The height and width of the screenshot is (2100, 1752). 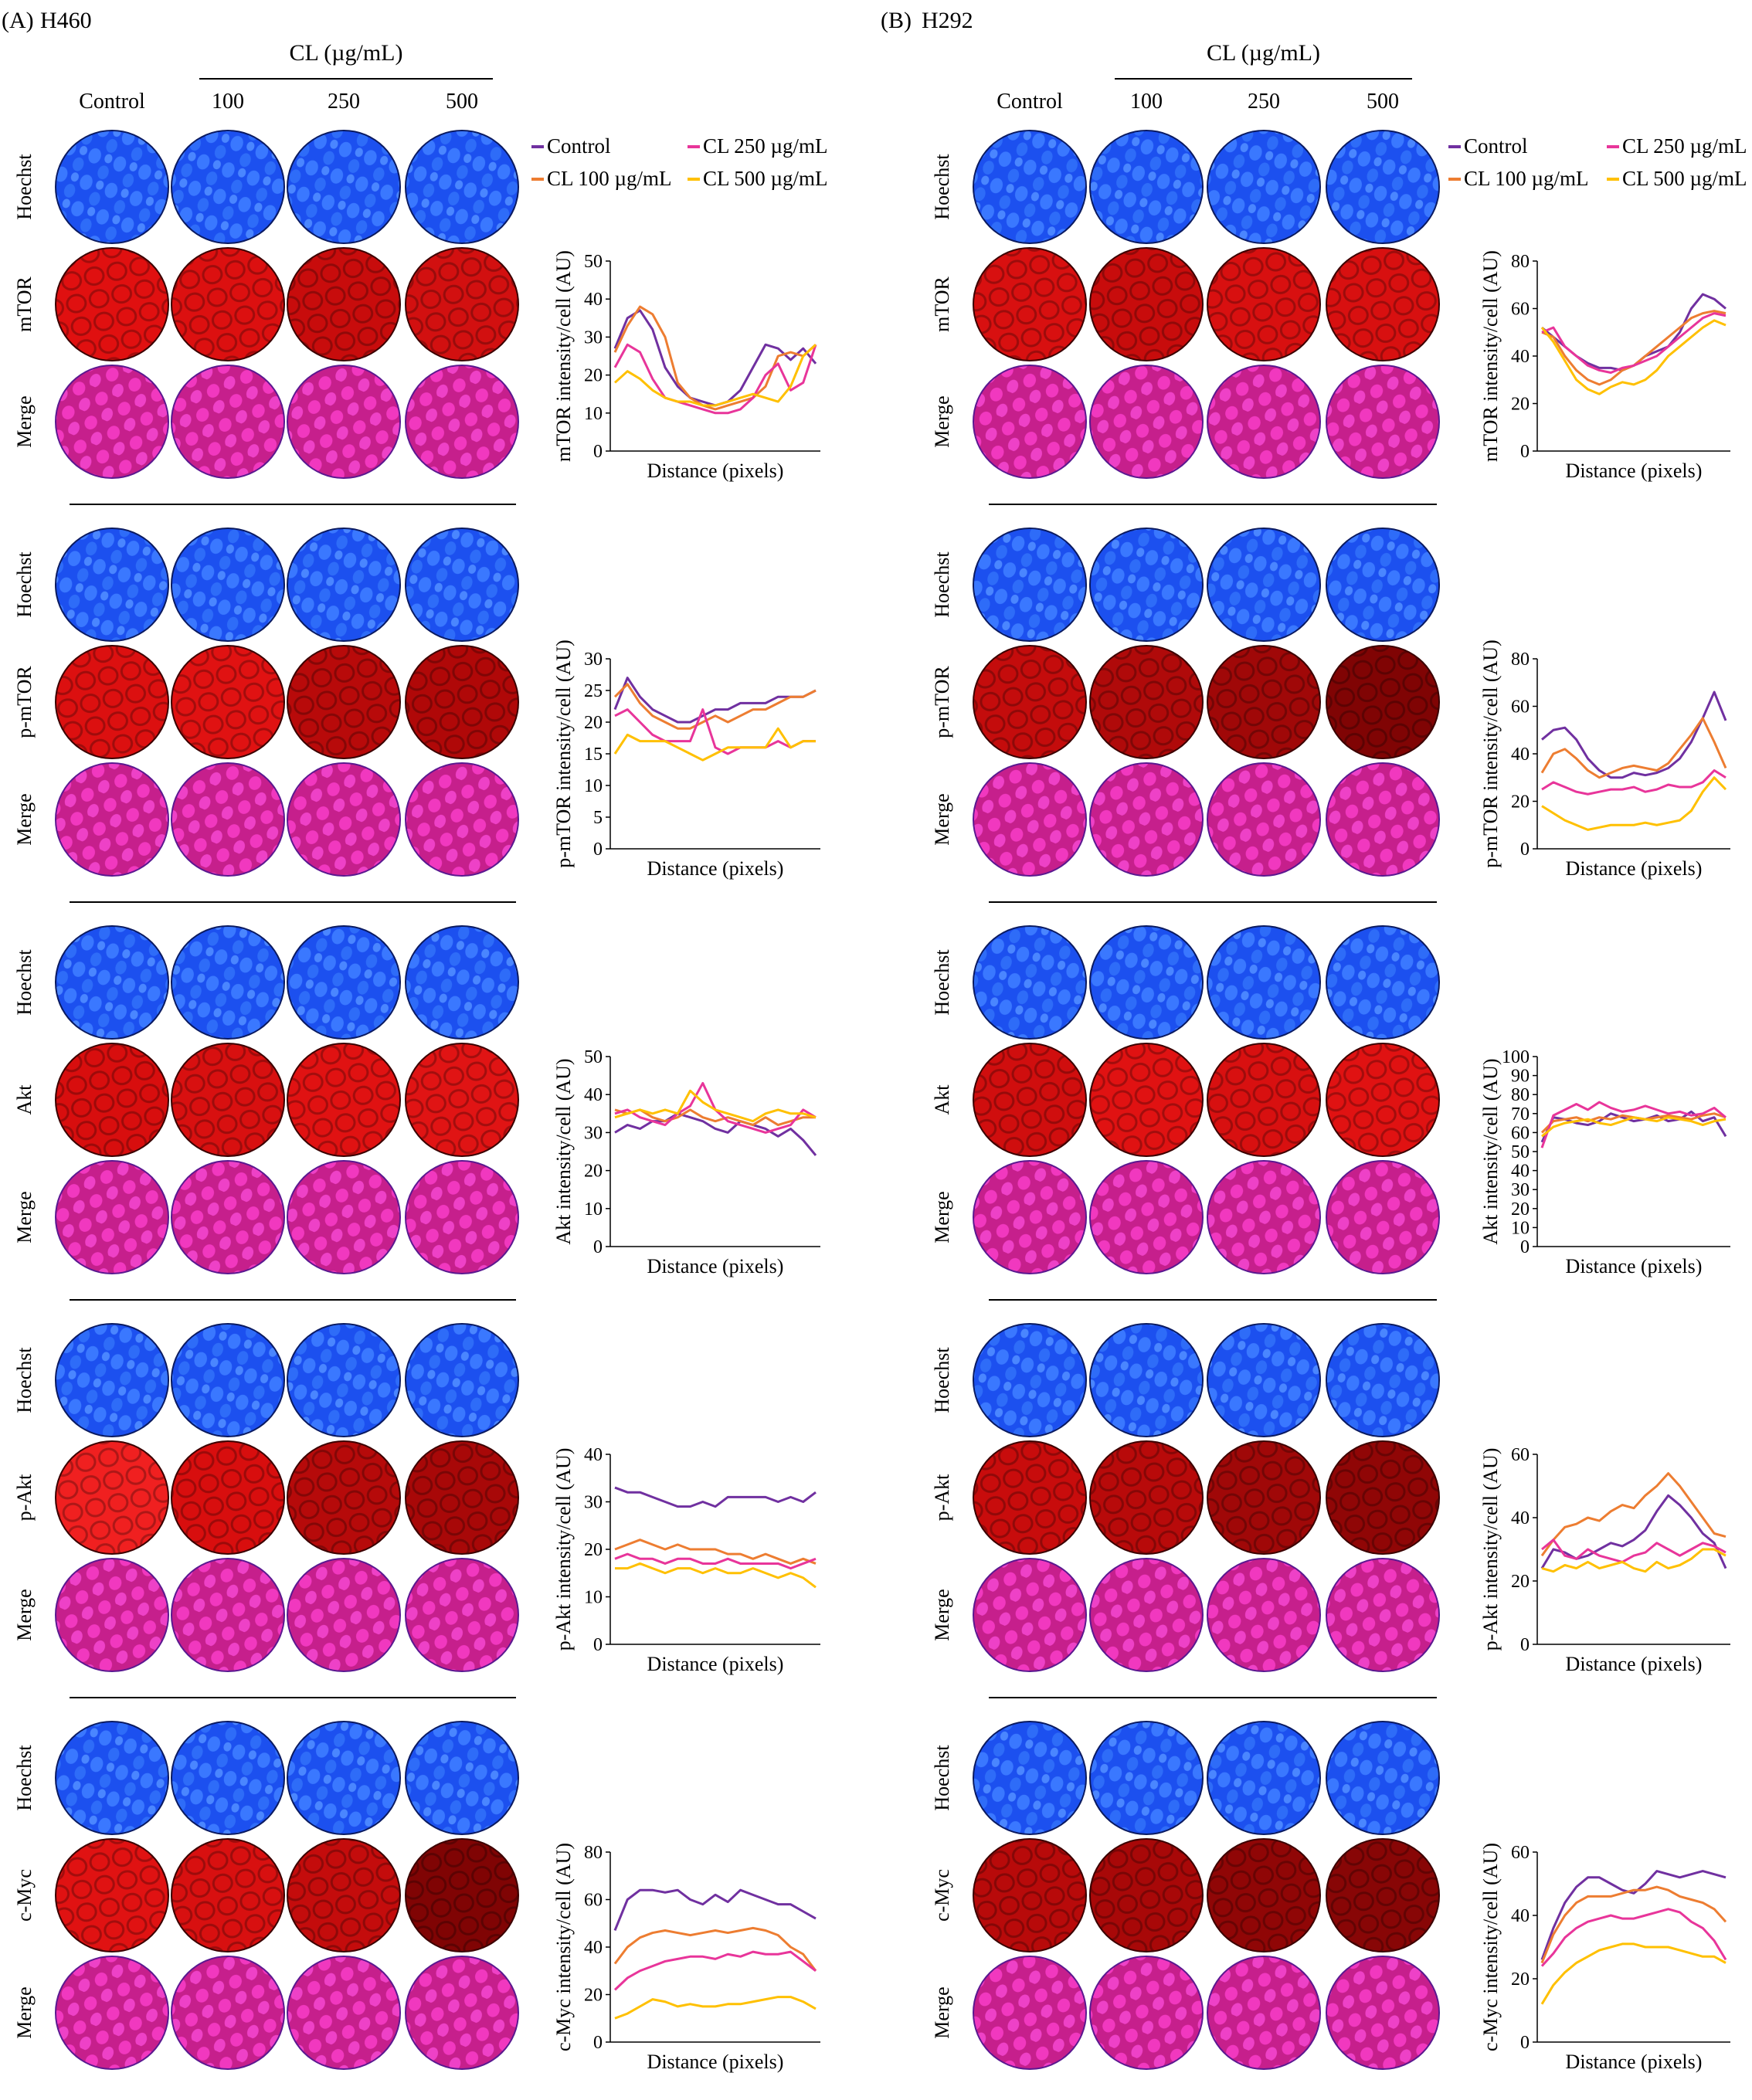 I want to click on legend-label: CL 500 µg/mL, so click(x=1684, y=178).